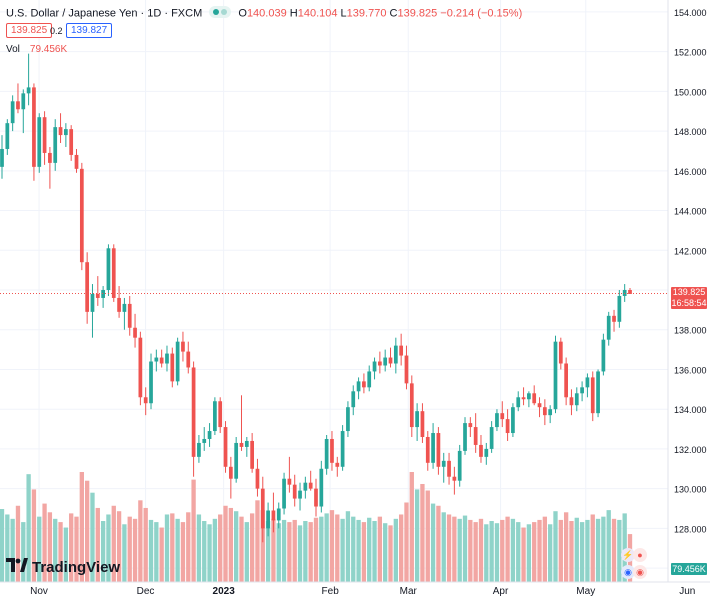 Image resolution: width=710 pixels, height=605 pixels. What do you see at coordinates (640, 555) in the screenshot?
I see `event-icon: ●` at bounding box center [640, 555].